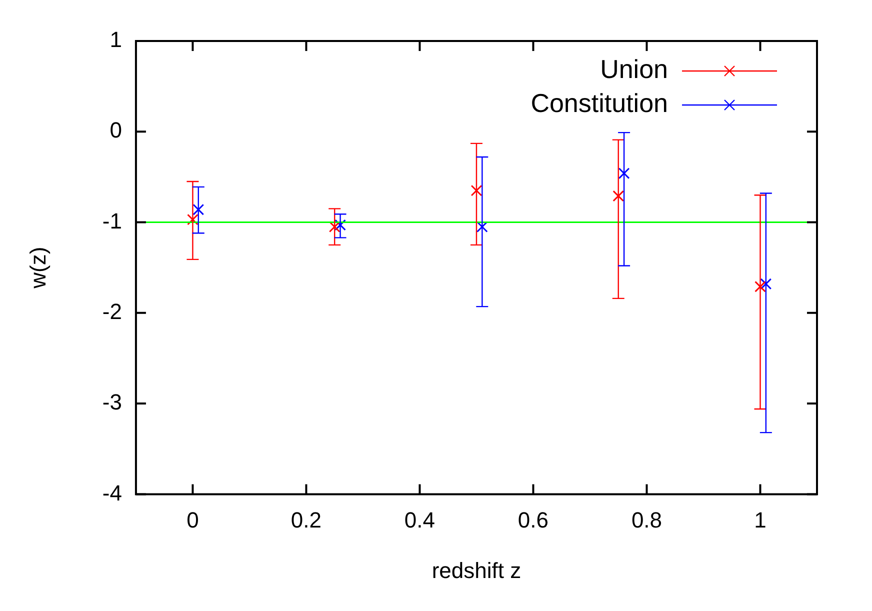 This screenshot has width=872, height=611. What do you see at coordinates (192, 519) in the screenshot?
I see `x-tick-label: 0` at bounding box center [192, 519].